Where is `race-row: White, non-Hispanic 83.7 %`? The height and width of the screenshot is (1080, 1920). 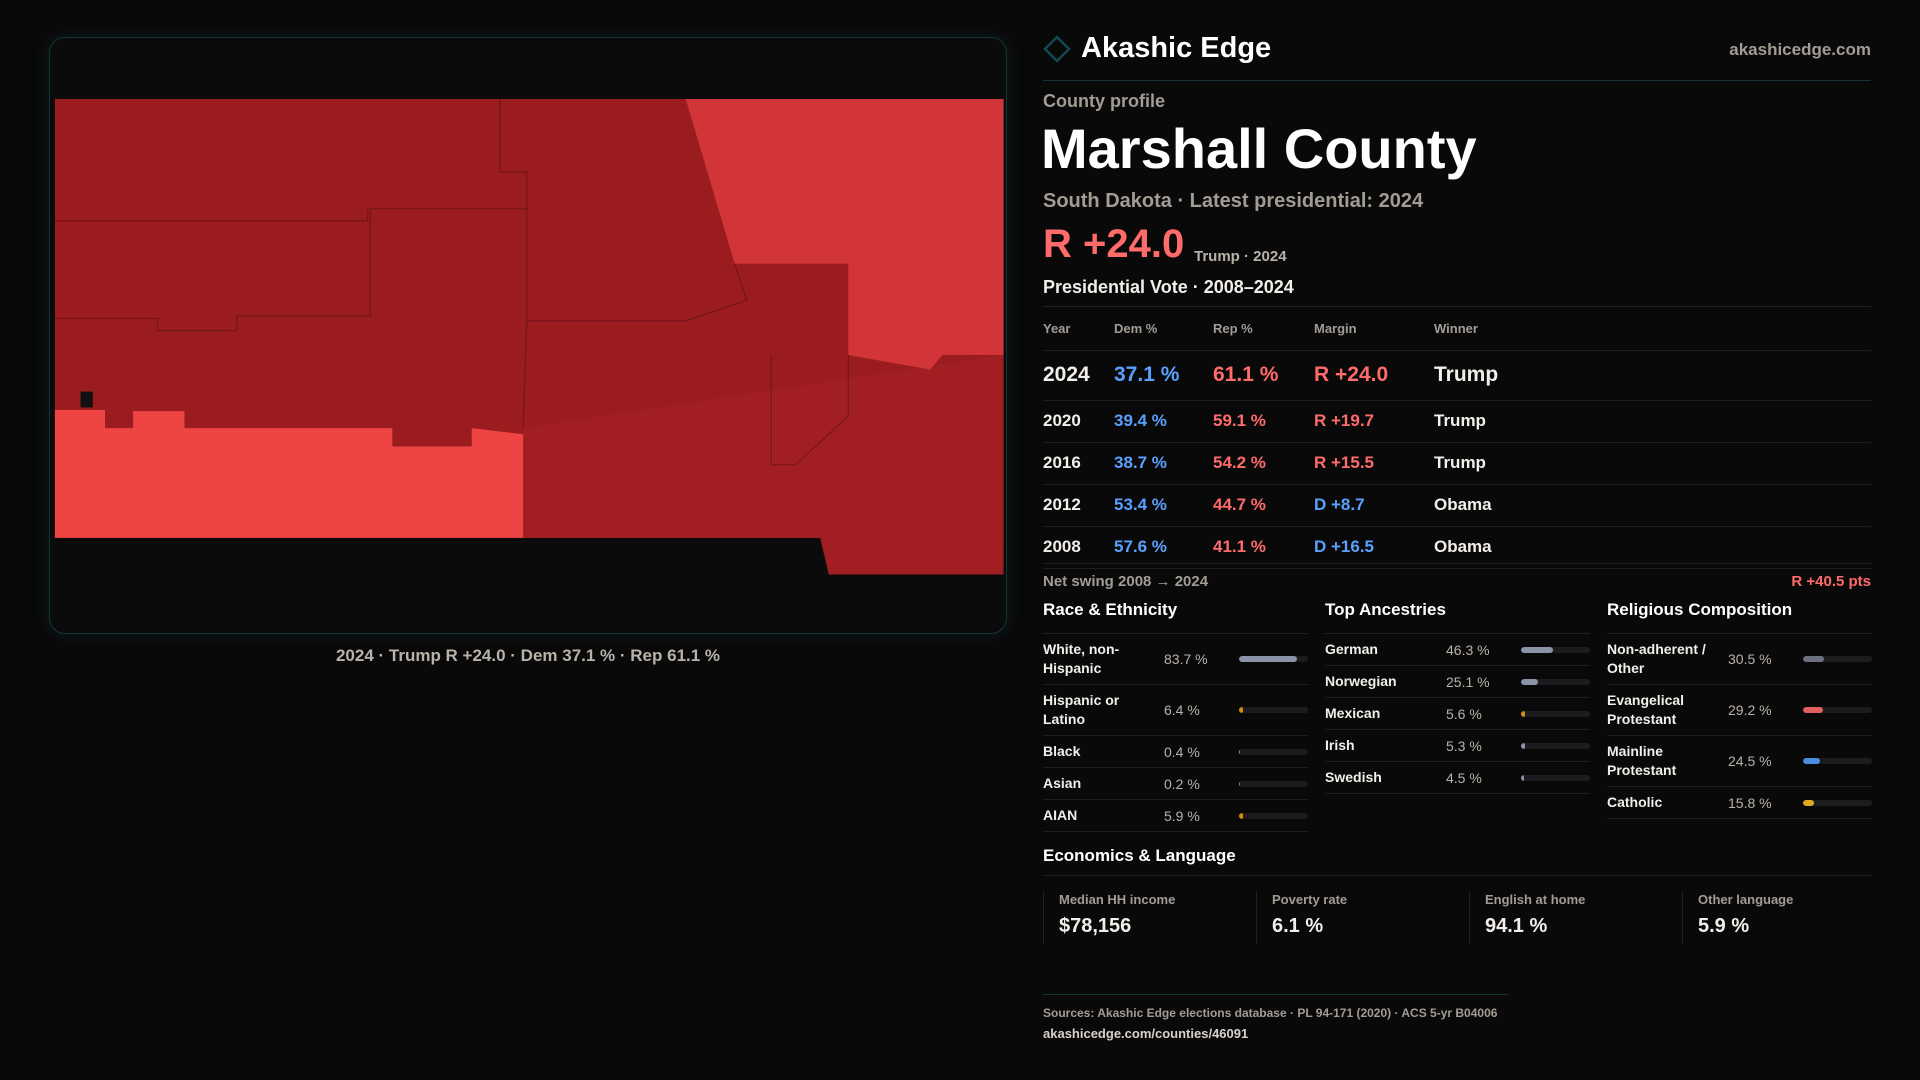
race-row: White, non-Hispanic 83.7 % is located at coordinates (1175, 659).